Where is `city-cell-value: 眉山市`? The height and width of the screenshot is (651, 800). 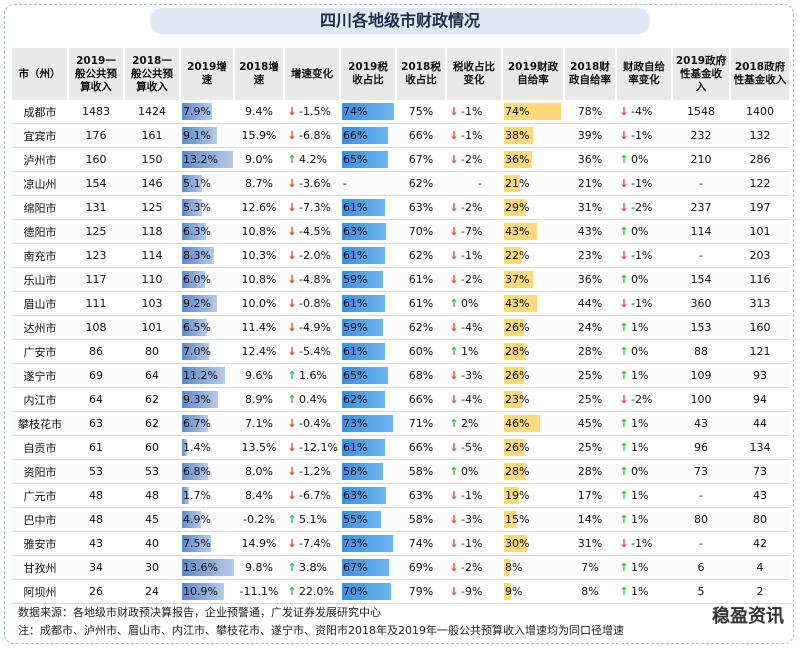 city-cell-value: 眉山市 is located at coordinates (40, 304).